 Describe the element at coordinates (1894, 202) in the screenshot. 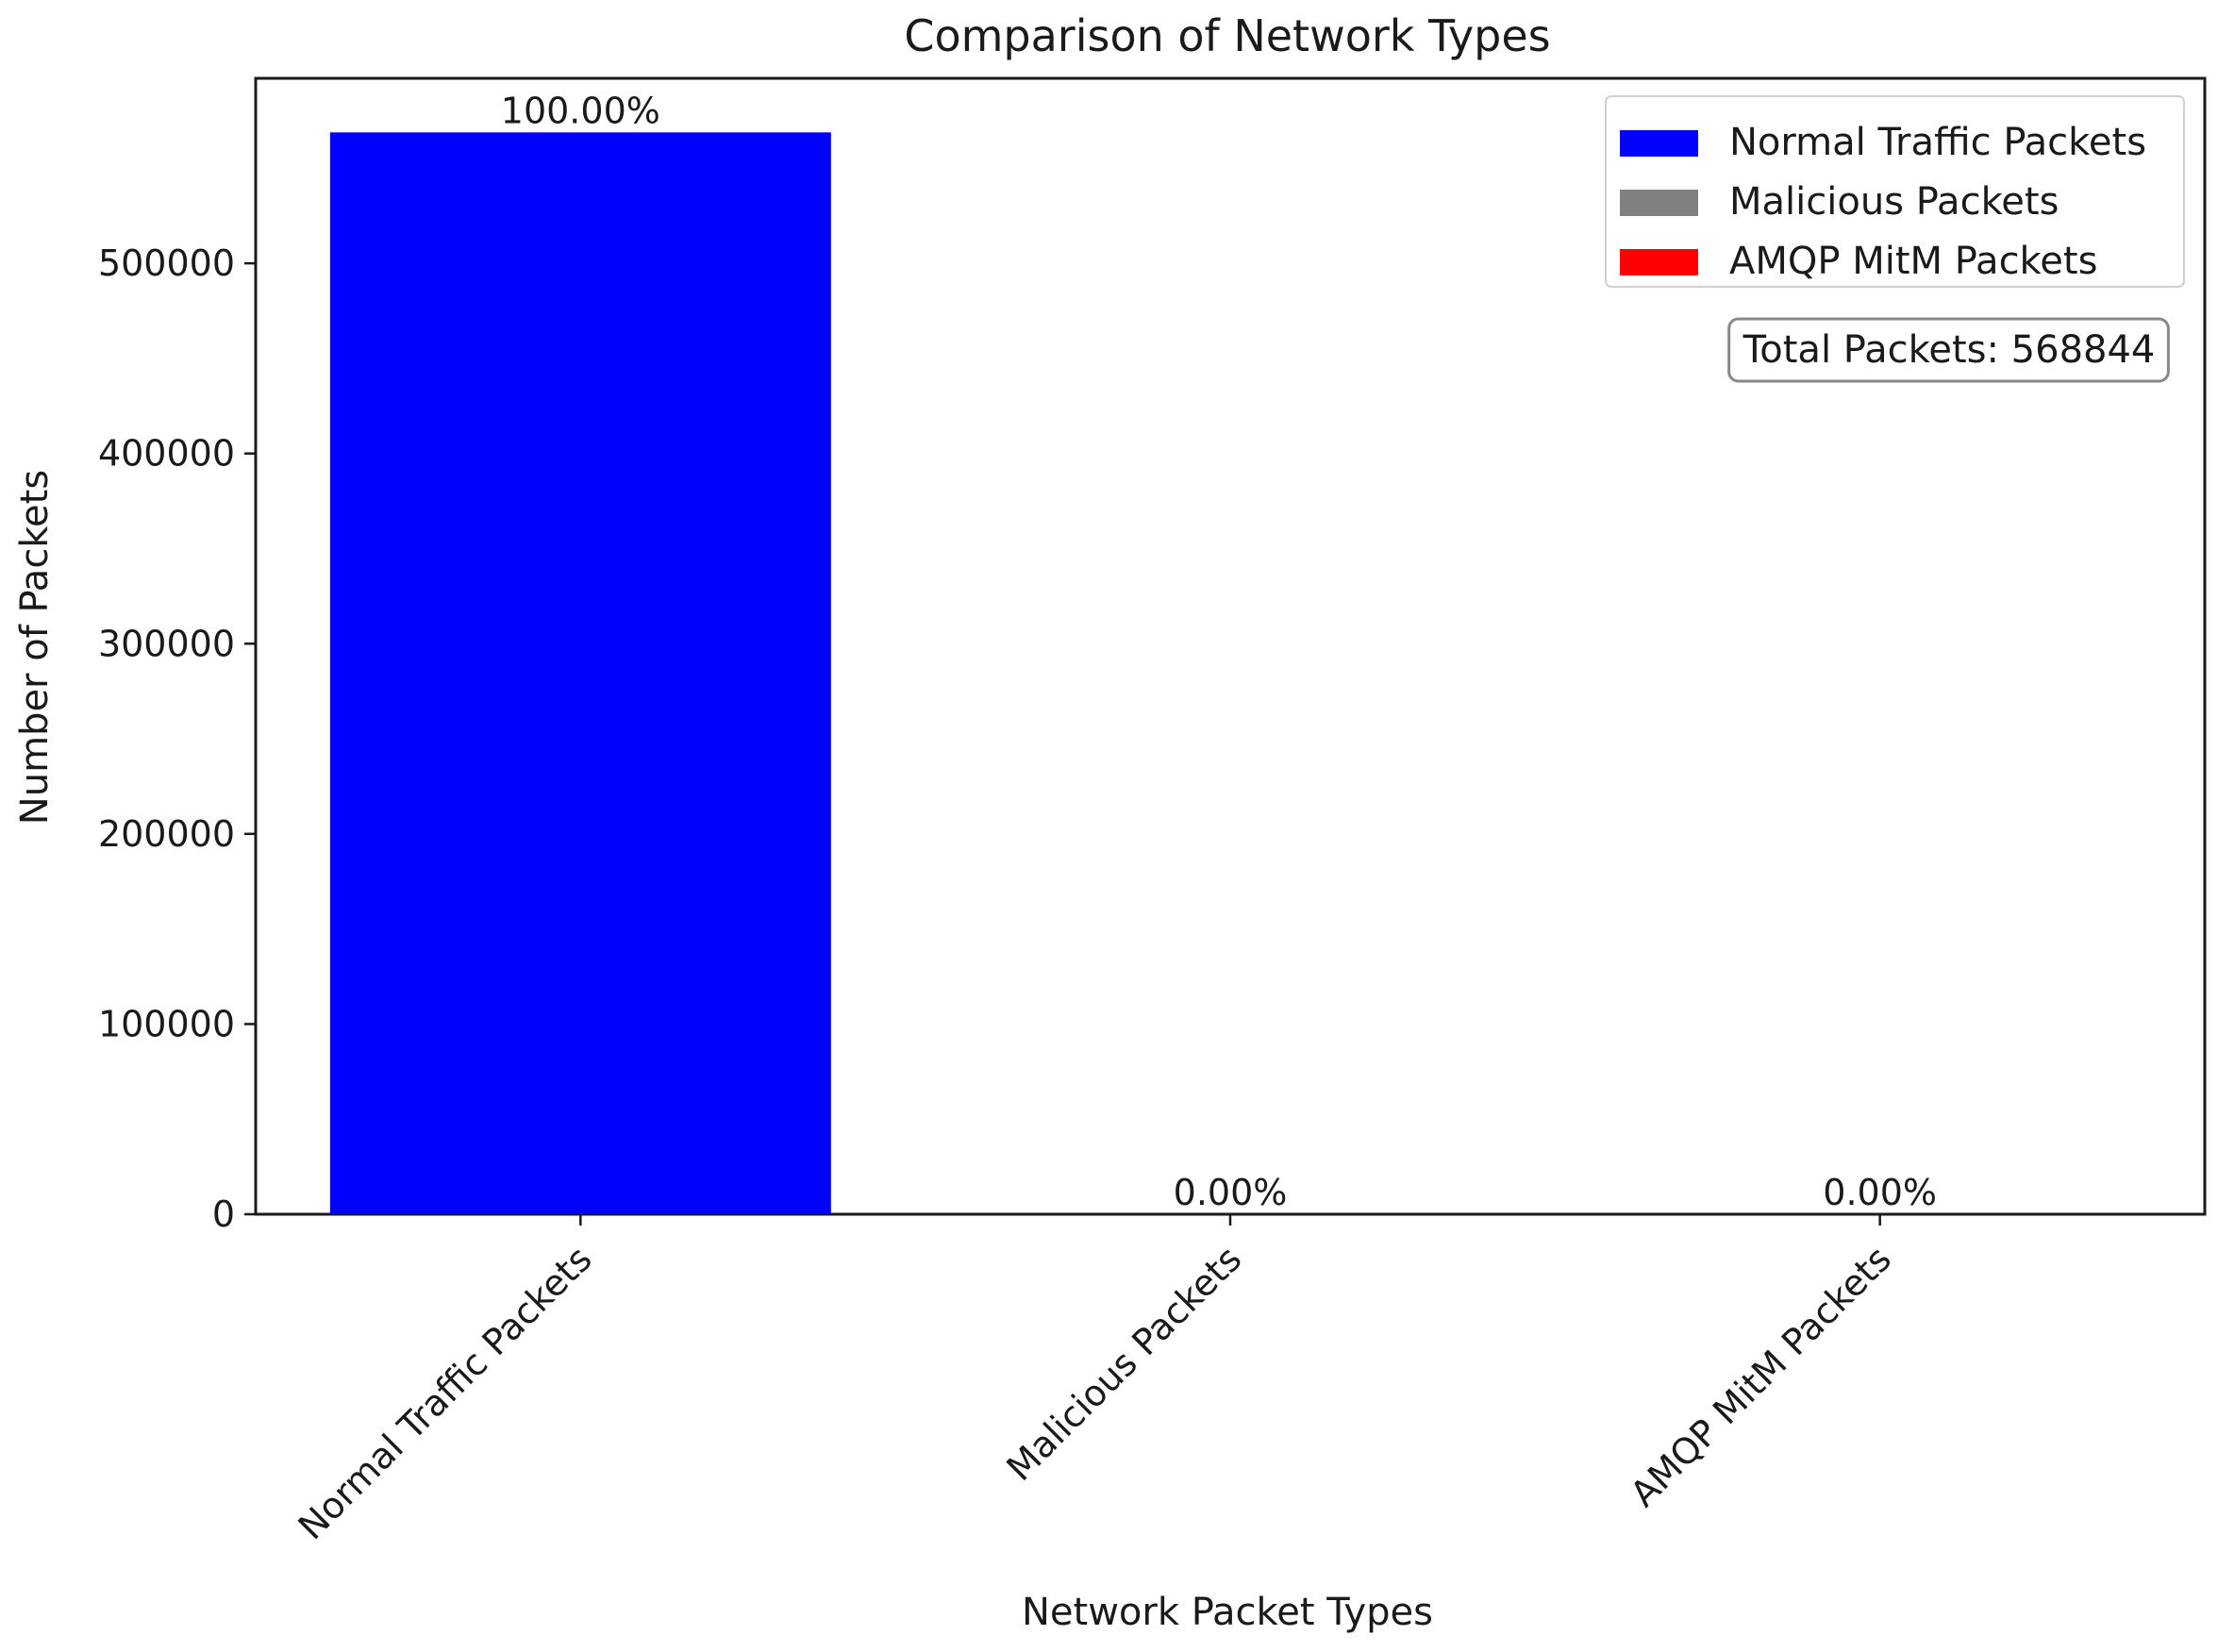

I see `legend-label: Malicious Packets` at that location.